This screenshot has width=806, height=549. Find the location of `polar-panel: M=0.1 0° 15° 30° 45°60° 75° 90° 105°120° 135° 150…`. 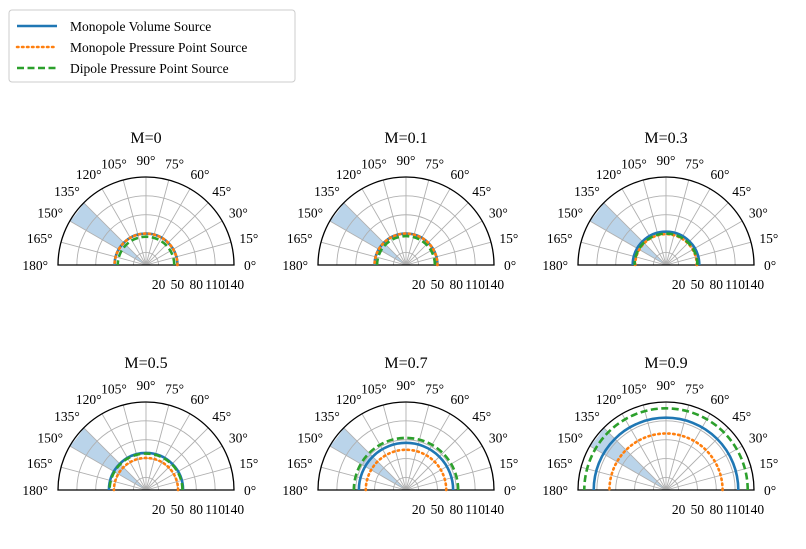

polar-panel: M=0.1 0° 15° 30° 45°60° 75° 90° 105°120° 135° 150… is located at coordinates (400, 211).